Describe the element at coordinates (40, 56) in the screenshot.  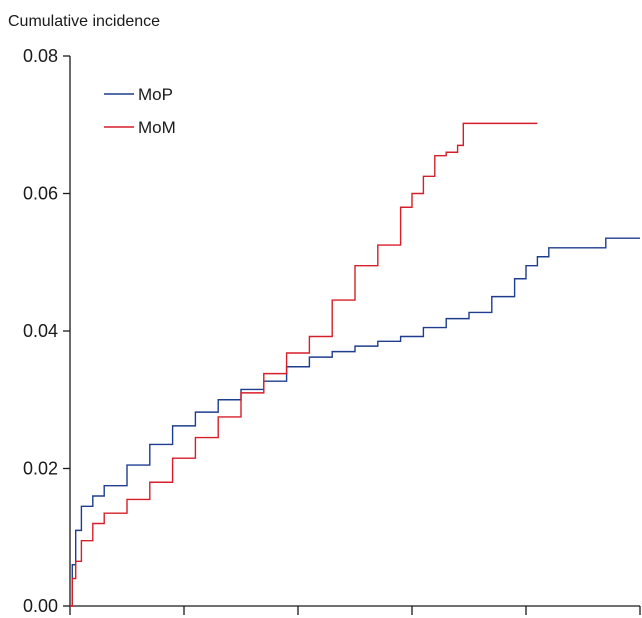
I see `y-tick-label: 0.08` at that location.